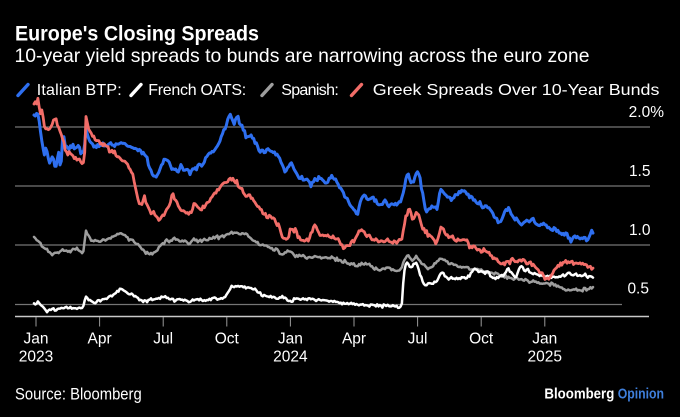 The image size is (680, 417). What do you see at coordinates (640, 171) in the screenshot?
I see `svg-text: 1.5` at bounding box center [640, 171].